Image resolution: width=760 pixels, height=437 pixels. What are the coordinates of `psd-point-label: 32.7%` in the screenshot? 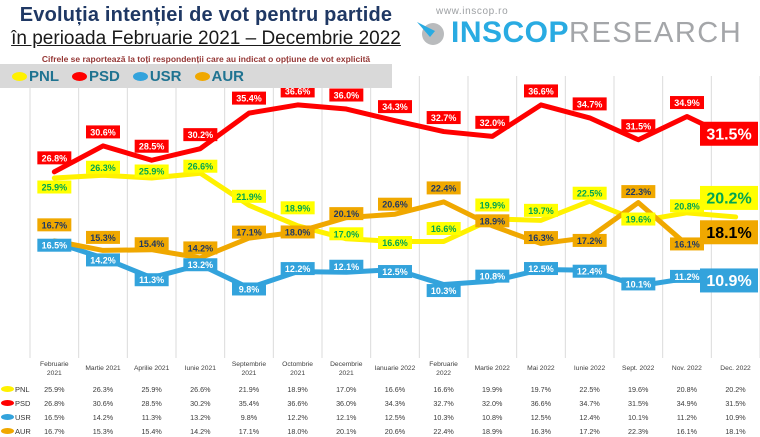 It's located at (444, 118).